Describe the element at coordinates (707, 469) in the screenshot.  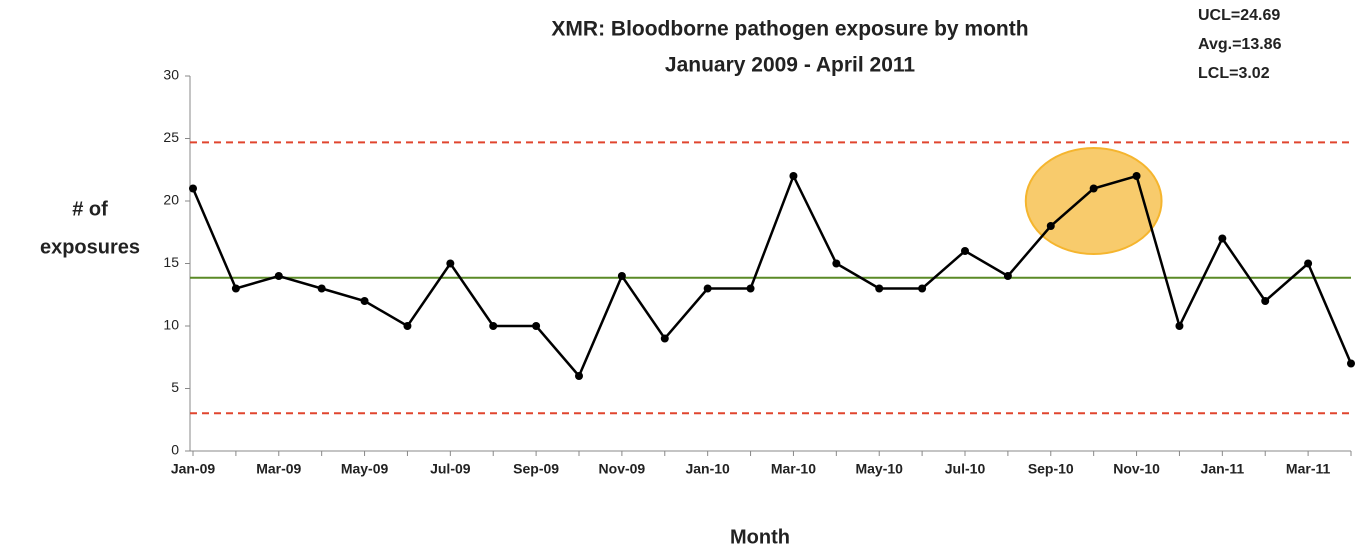
I see `x-tick-label: Jan-10` at that location.